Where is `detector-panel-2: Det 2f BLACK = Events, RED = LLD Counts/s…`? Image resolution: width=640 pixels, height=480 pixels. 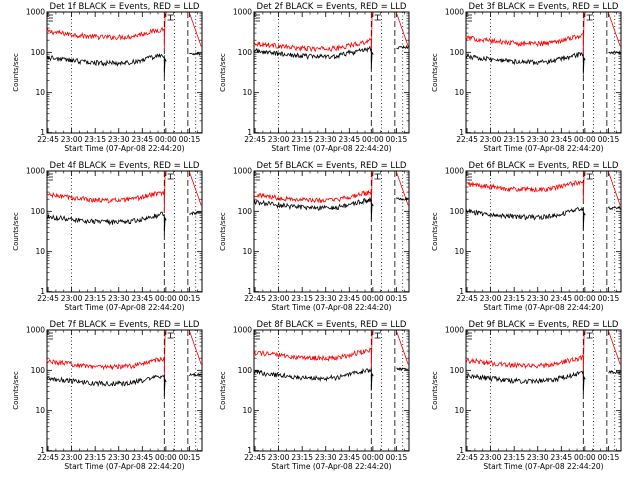 detector-panel-2: Det 2f BLACK = Events, RED = LLD Counts/s… is located at coordinates (314, 77).